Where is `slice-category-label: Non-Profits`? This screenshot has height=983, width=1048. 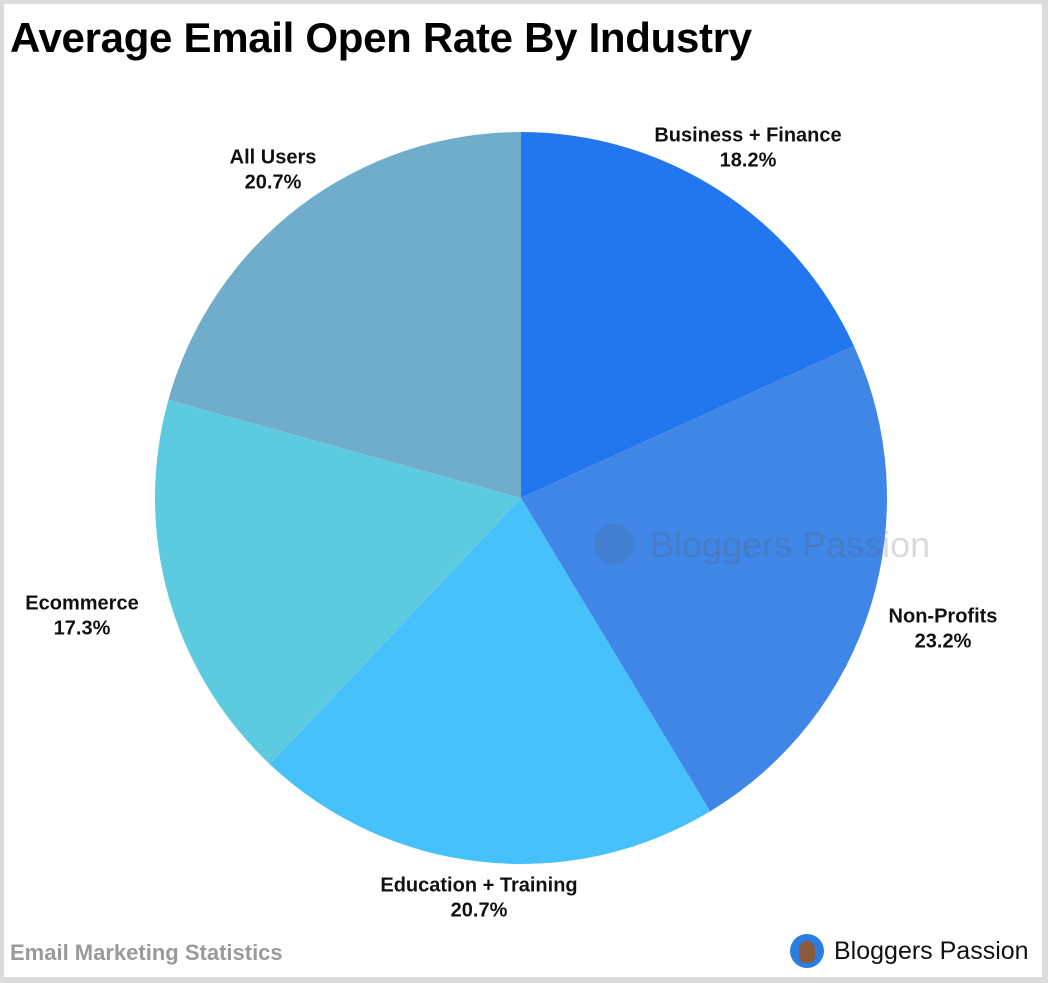 slice-category-label: Non-Profits is located at coordinates (943, 616).